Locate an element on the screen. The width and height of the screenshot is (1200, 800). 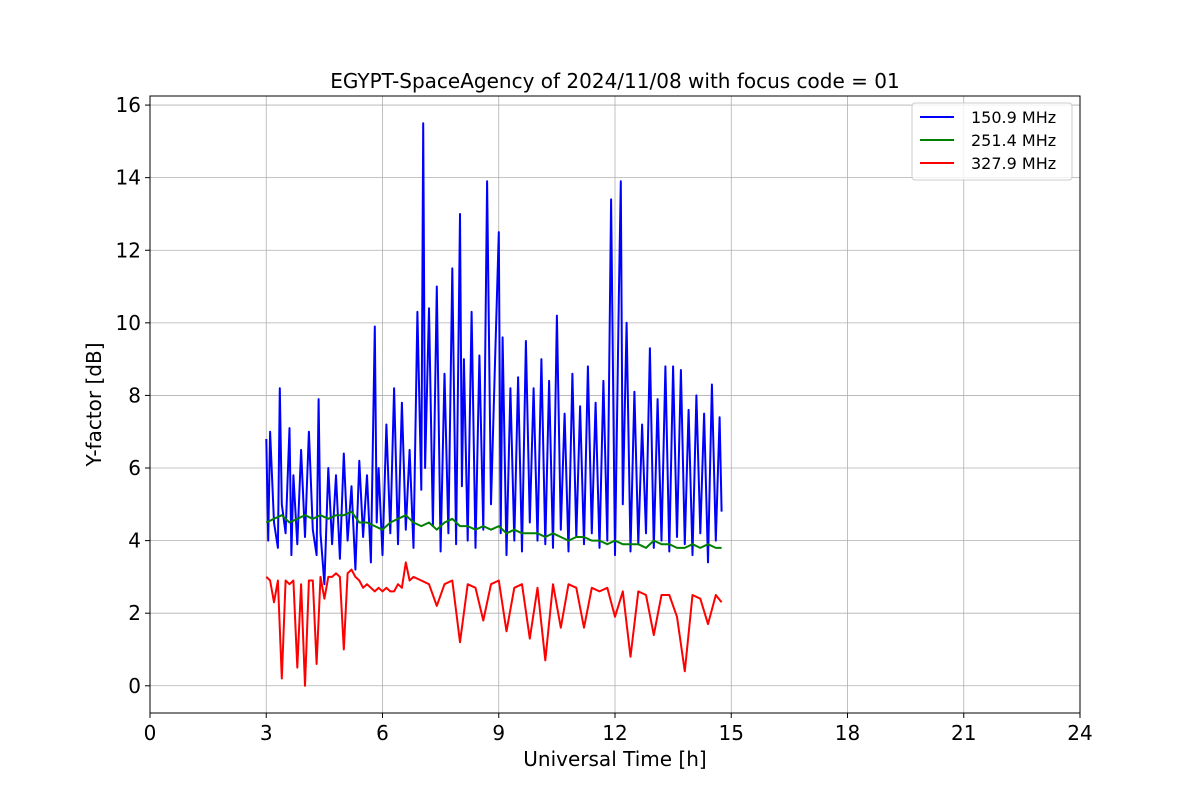
x-tick-label: 9 is located at coordinates (498, 733).